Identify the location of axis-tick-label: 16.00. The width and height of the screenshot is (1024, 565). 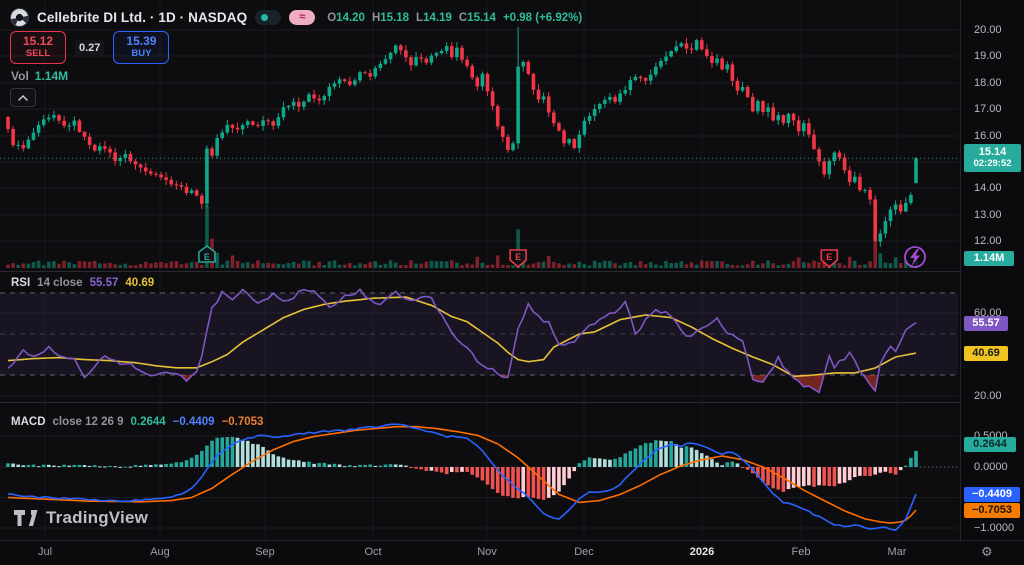
(988, 136).